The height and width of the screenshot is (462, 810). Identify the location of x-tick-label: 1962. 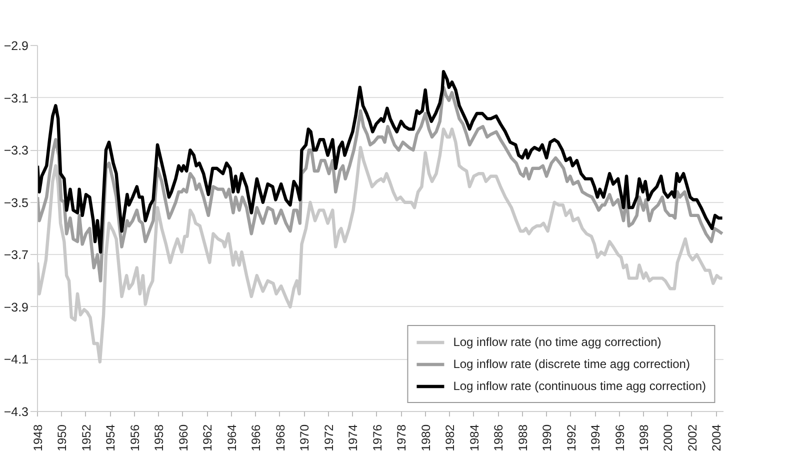
(207, 438).